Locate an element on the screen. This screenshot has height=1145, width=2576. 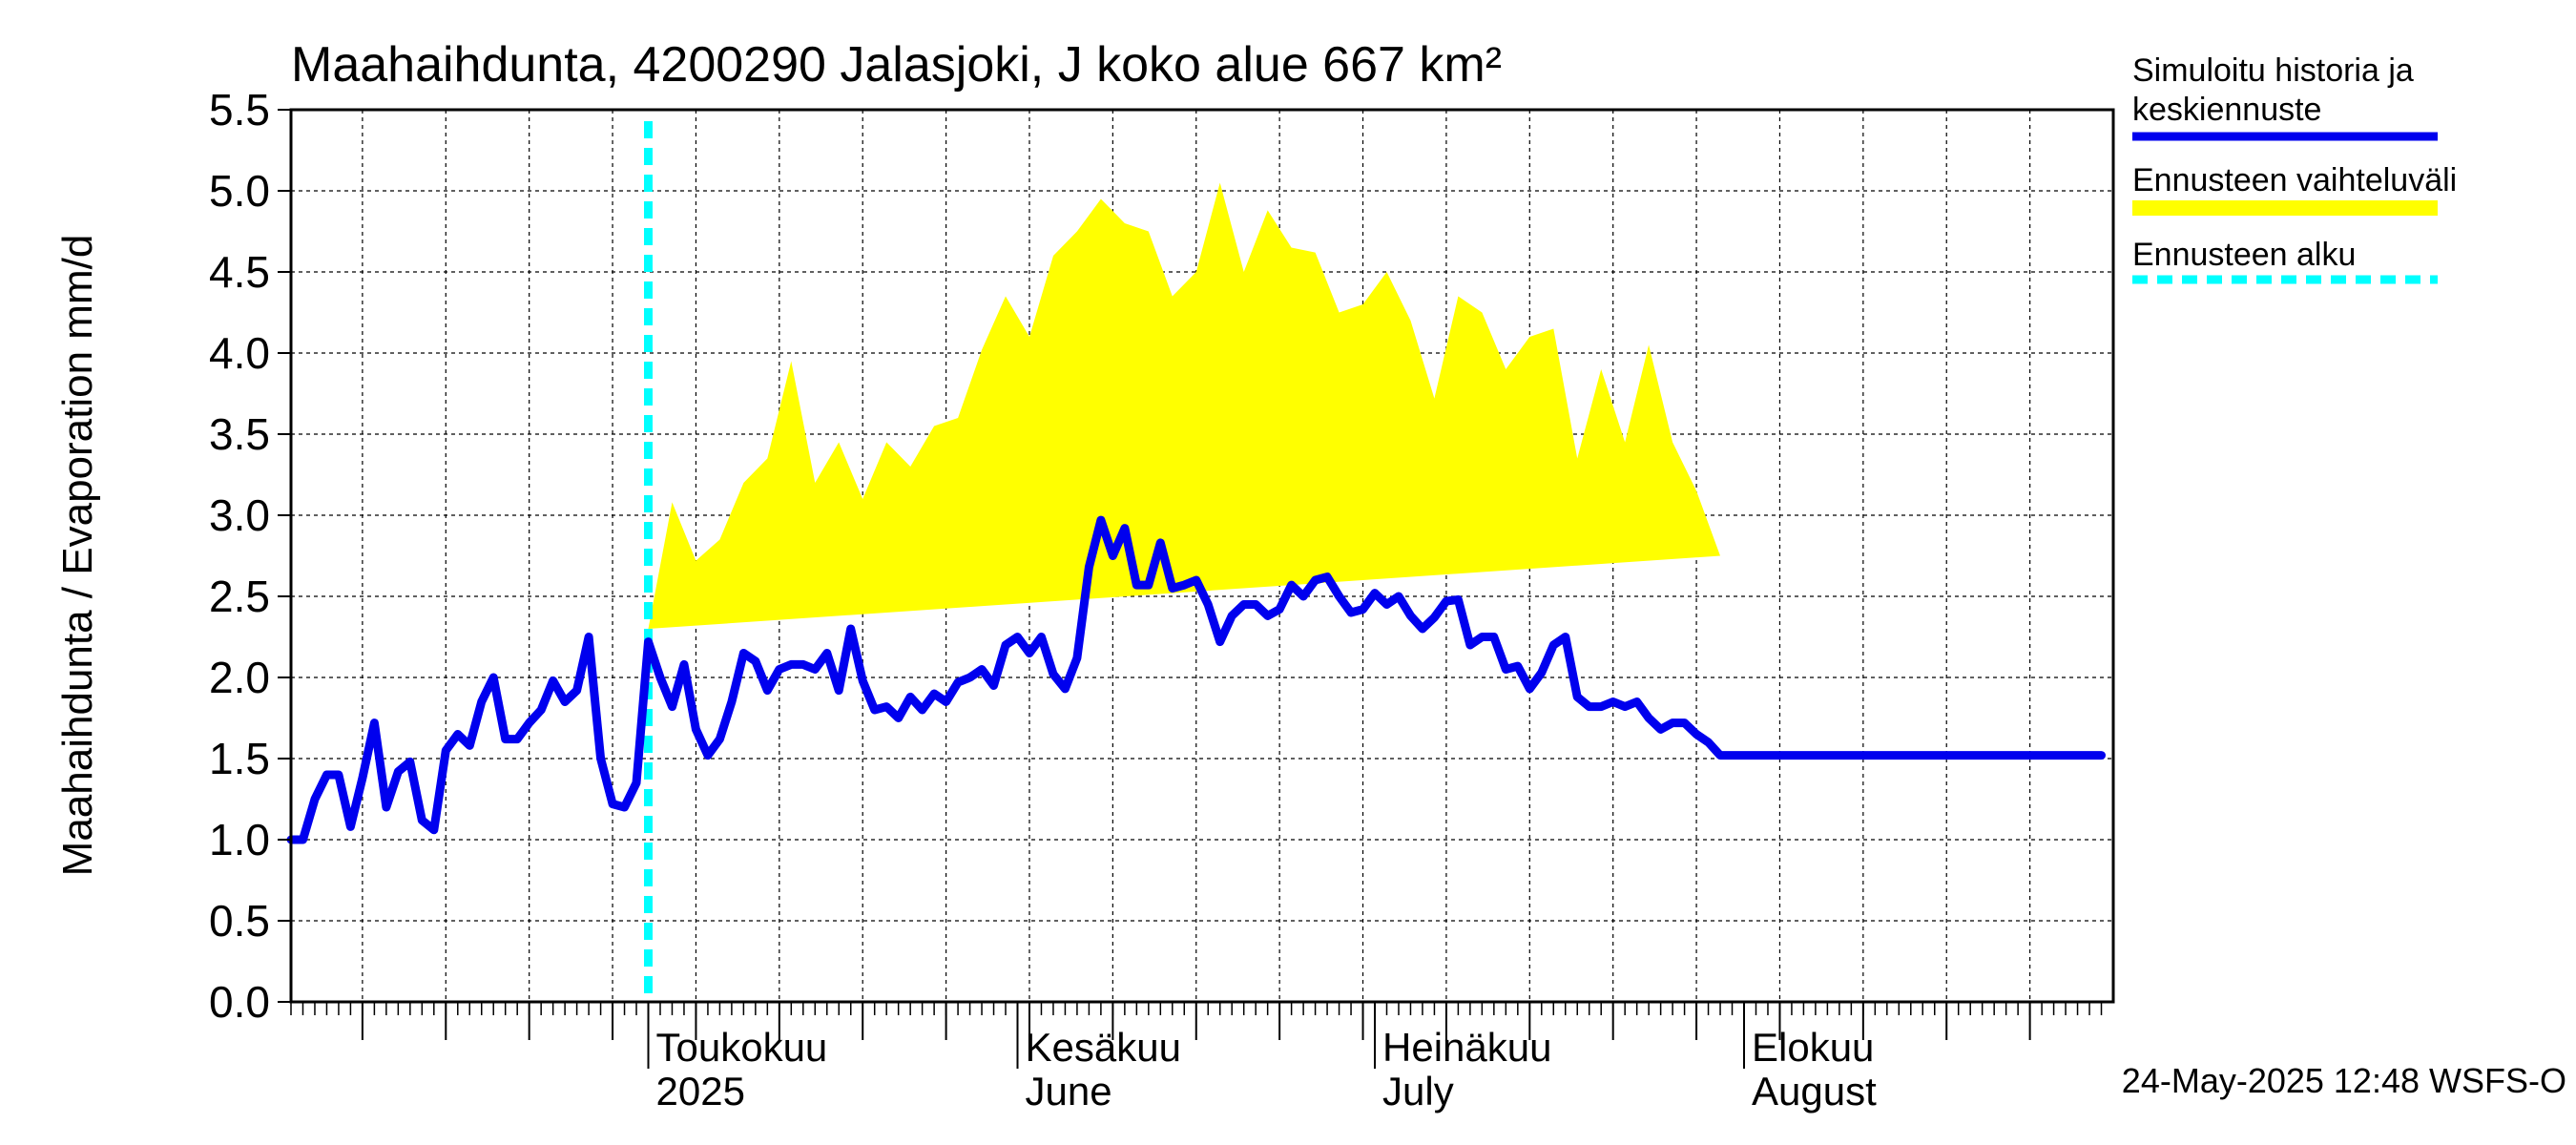
legend-label-range: Ennusteen vaihteluväli is located at coordinates (2294, 180).